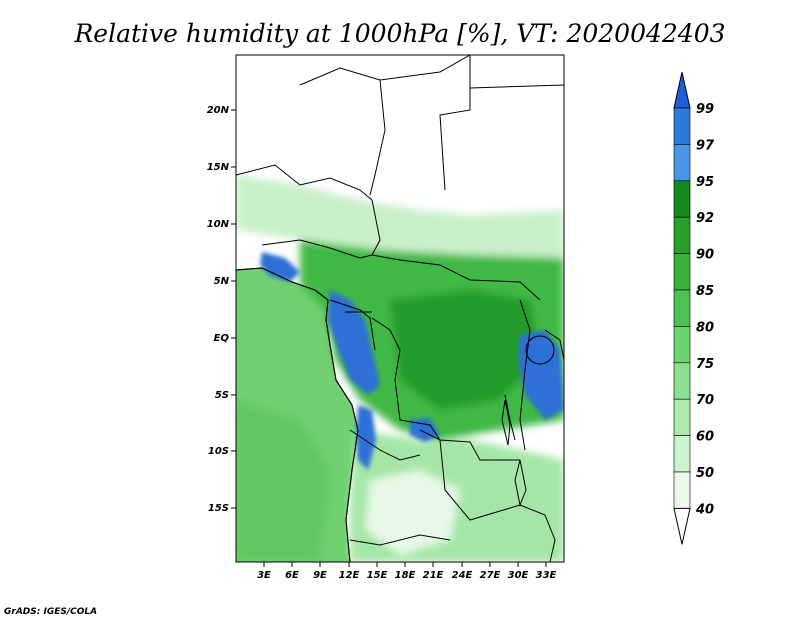 The image size is (800, 618). Describe the element at coordinates (222, 281) in the screenshot. I see `lat-tick-label: 5N` at that location.